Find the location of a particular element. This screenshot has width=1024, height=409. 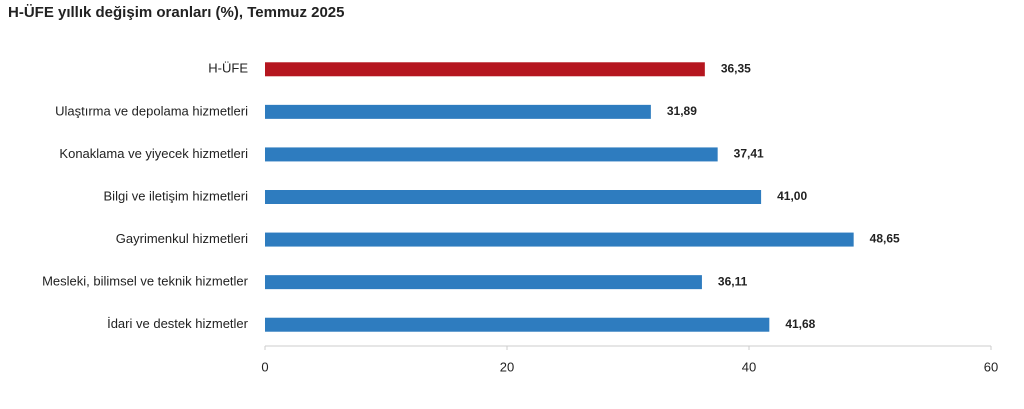

value-label: 36,35 is located at coordinates (736, 68).